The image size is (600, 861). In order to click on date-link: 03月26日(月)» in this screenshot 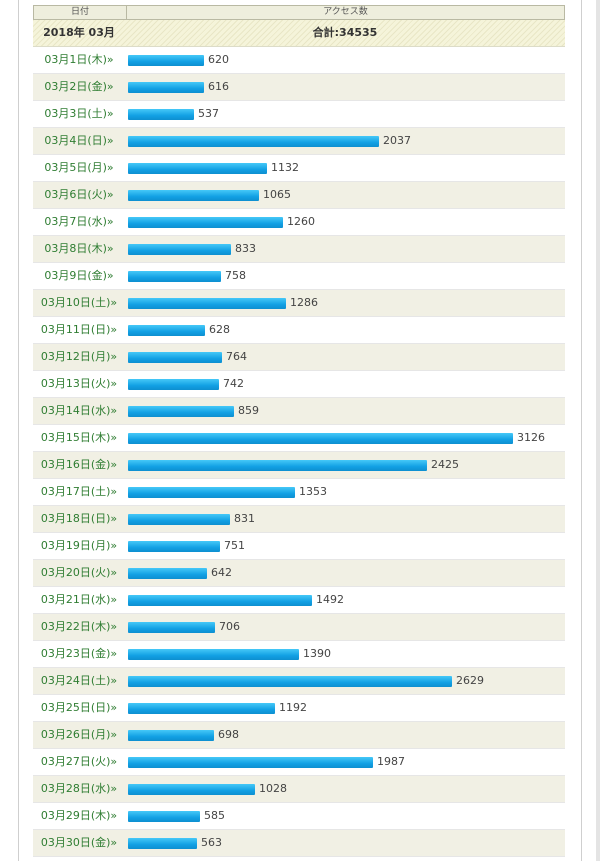, I will do `click(79, 734)`.